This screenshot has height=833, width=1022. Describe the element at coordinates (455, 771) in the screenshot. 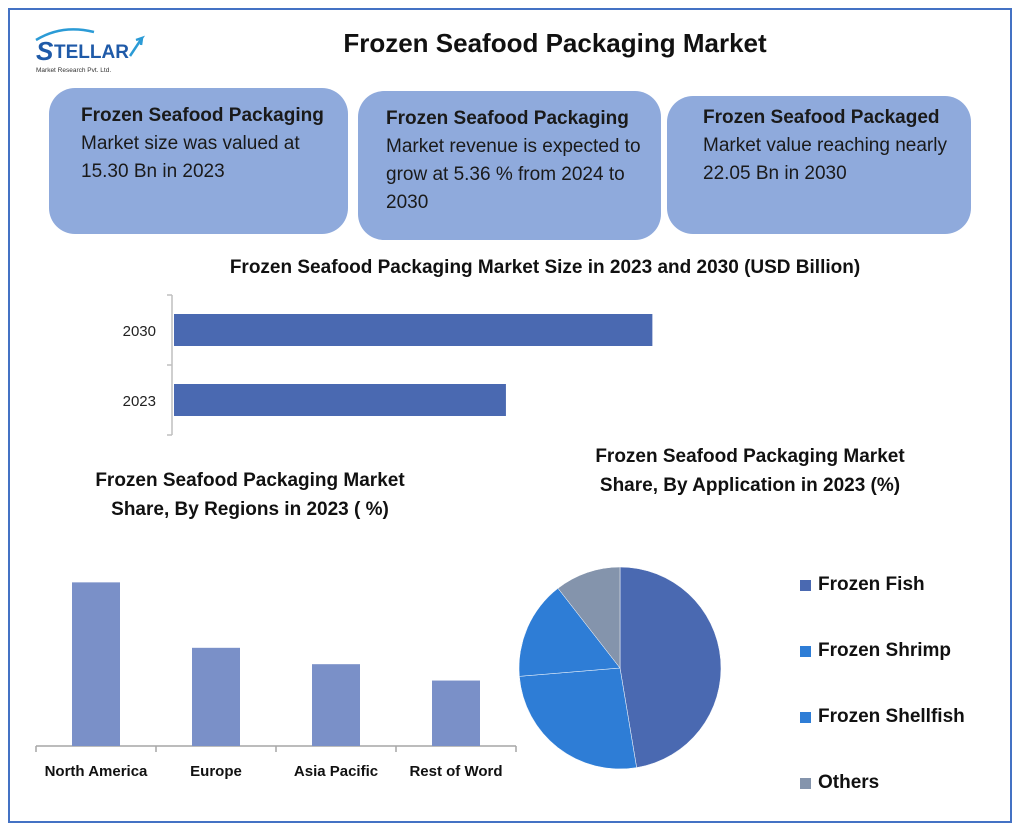

I see `x-tick-label: Rest of Word` at that location.